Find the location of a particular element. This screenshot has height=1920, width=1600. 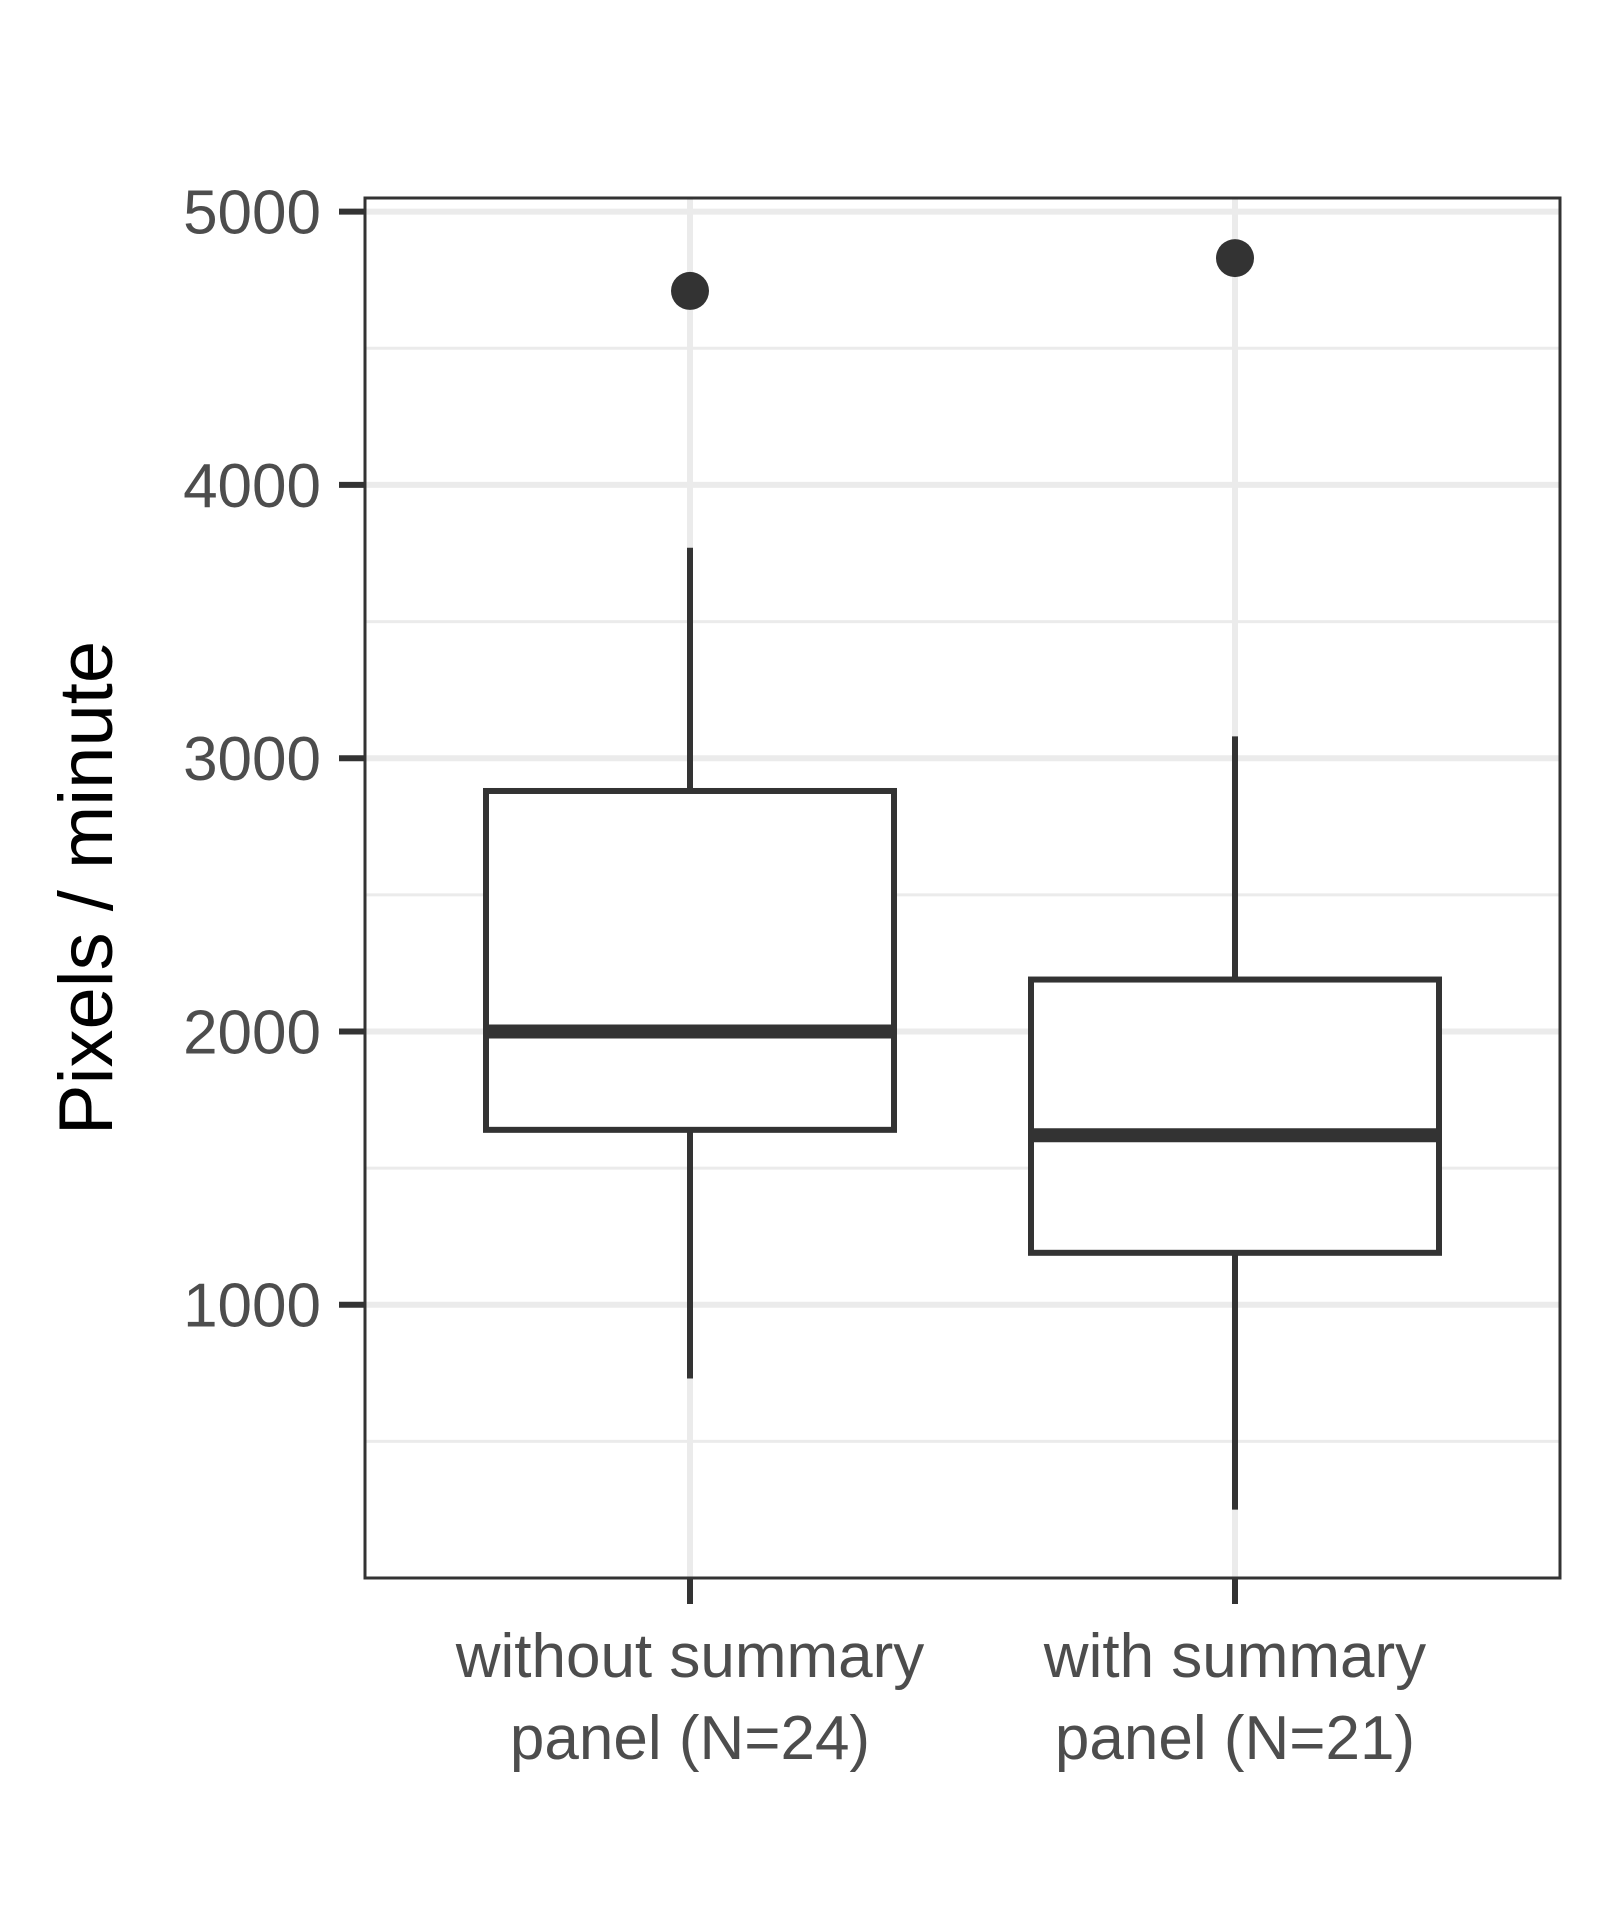

x-tick-label: without summary panel (N=24) is located at coordinates (690, 1697).